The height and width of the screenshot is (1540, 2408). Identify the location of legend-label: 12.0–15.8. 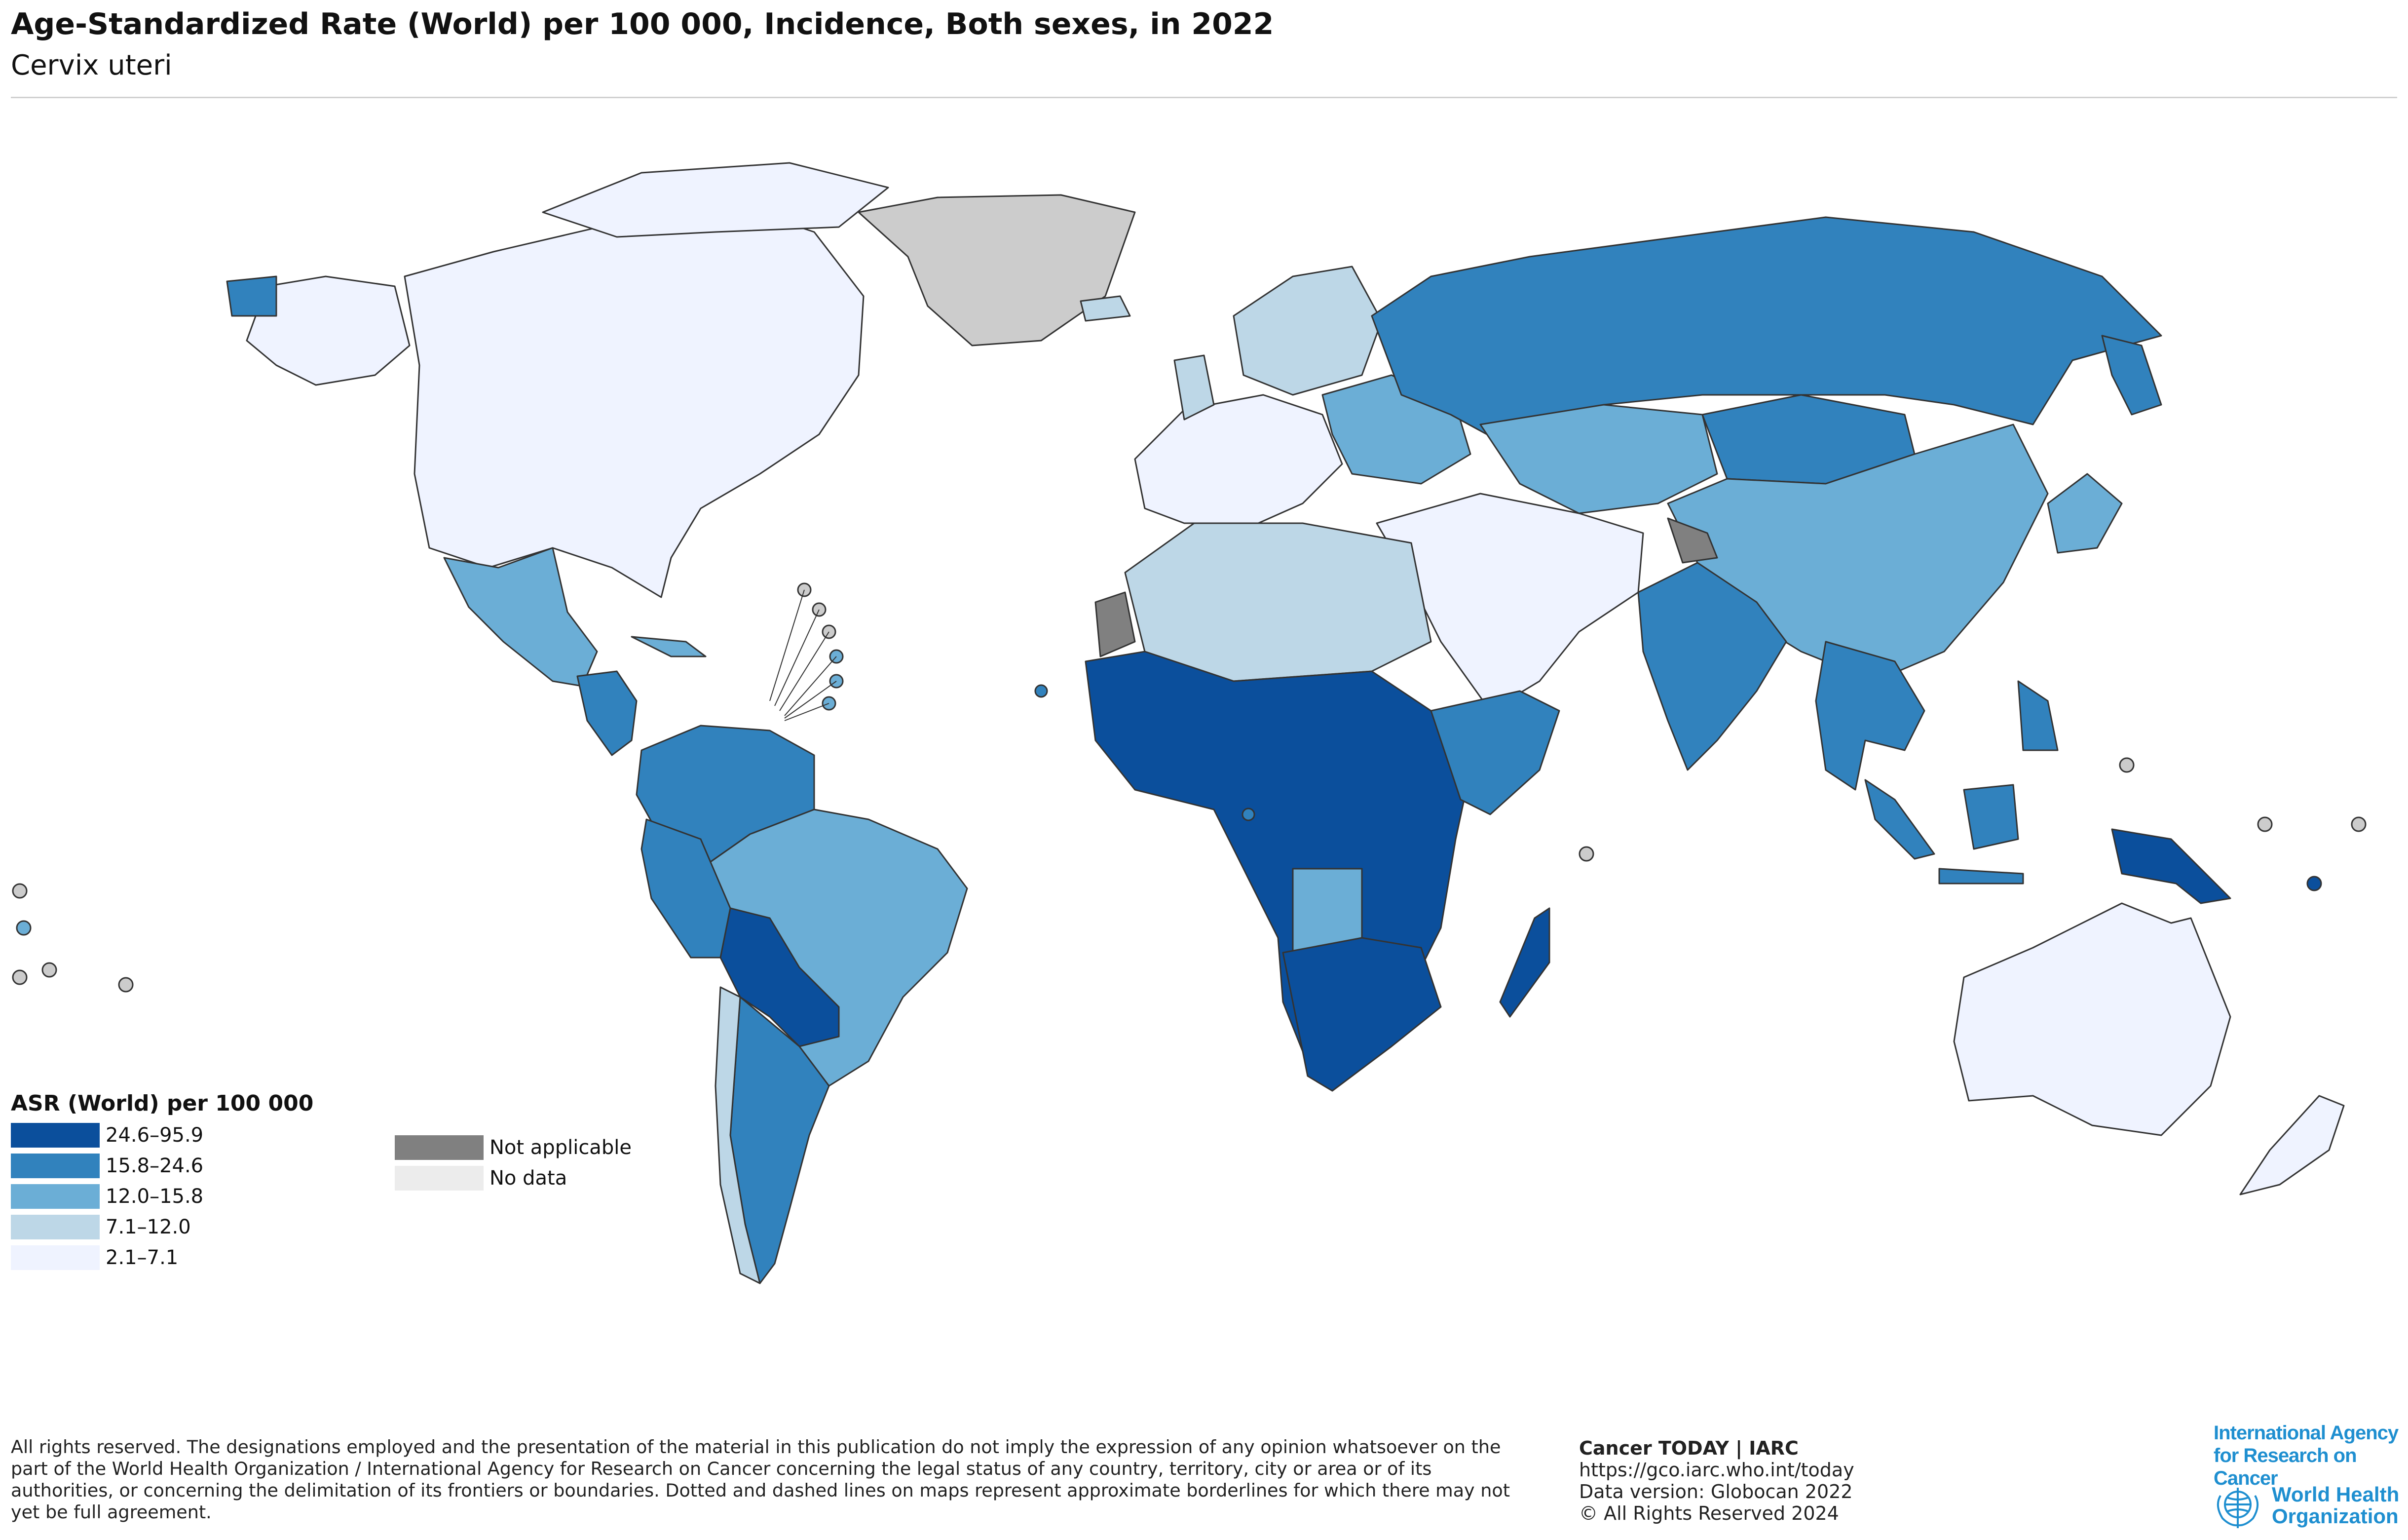
(155, 1196).